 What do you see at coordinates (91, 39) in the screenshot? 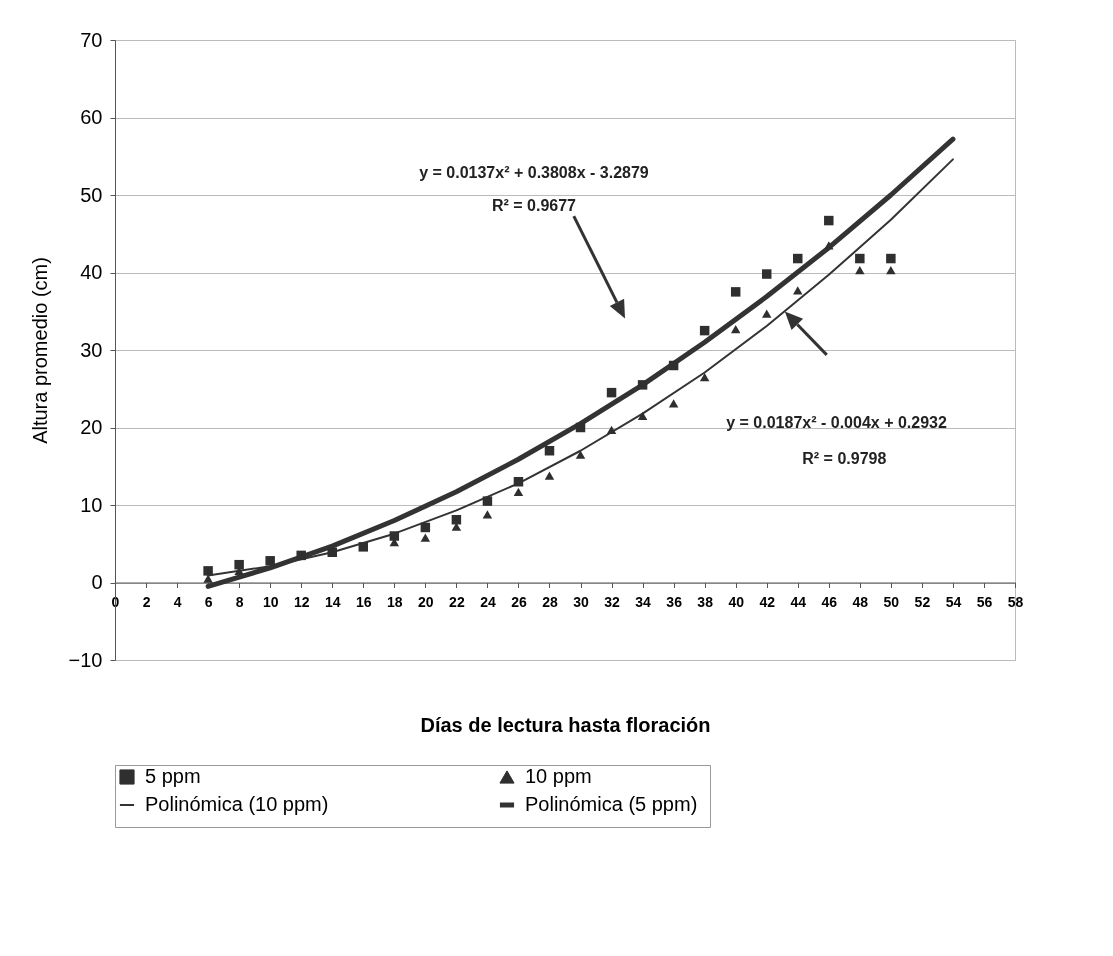
I see `y-tick-label: 70` at bounding box center [91, 39].